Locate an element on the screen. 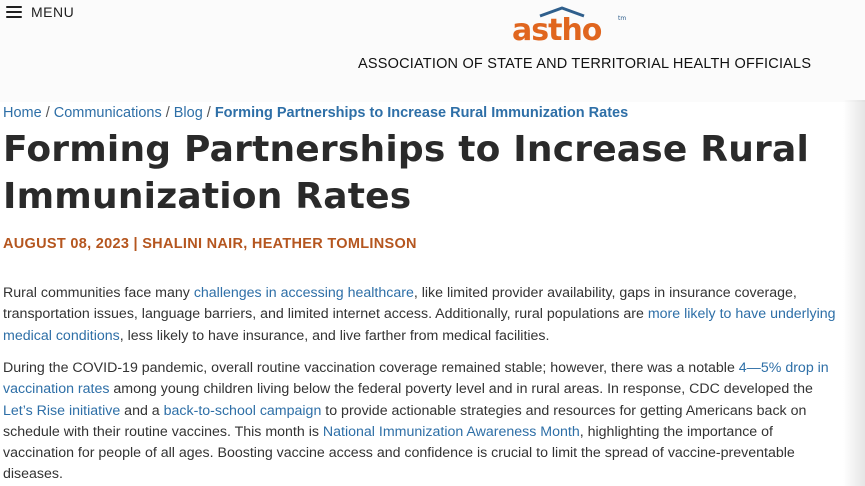  logo-roof is located at coordinates (562, 12).